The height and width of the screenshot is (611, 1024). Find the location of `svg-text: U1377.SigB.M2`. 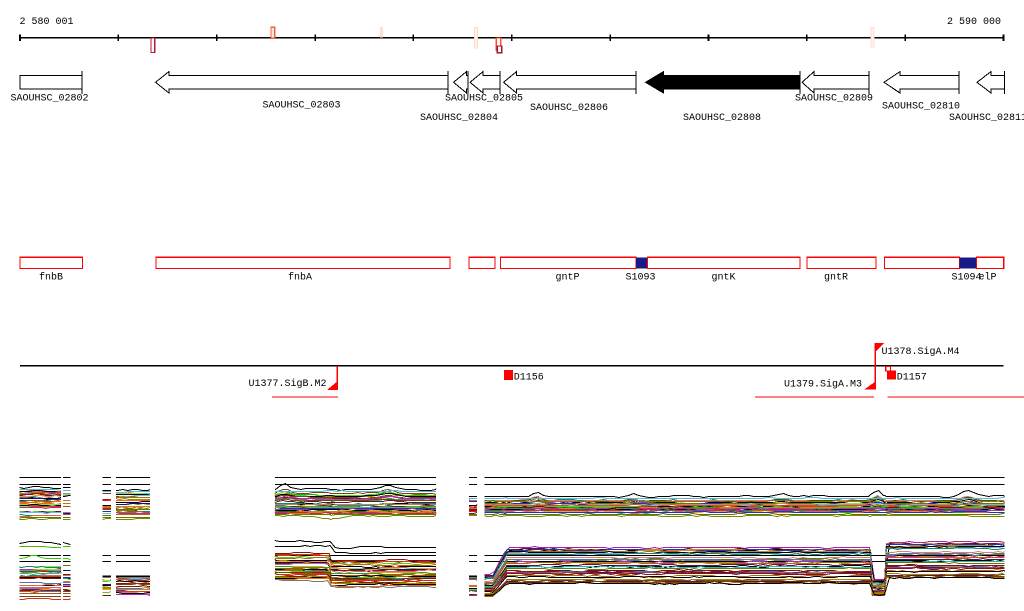

svg-text: U1377.SigB.M2 is located at coordinates (288, 384).